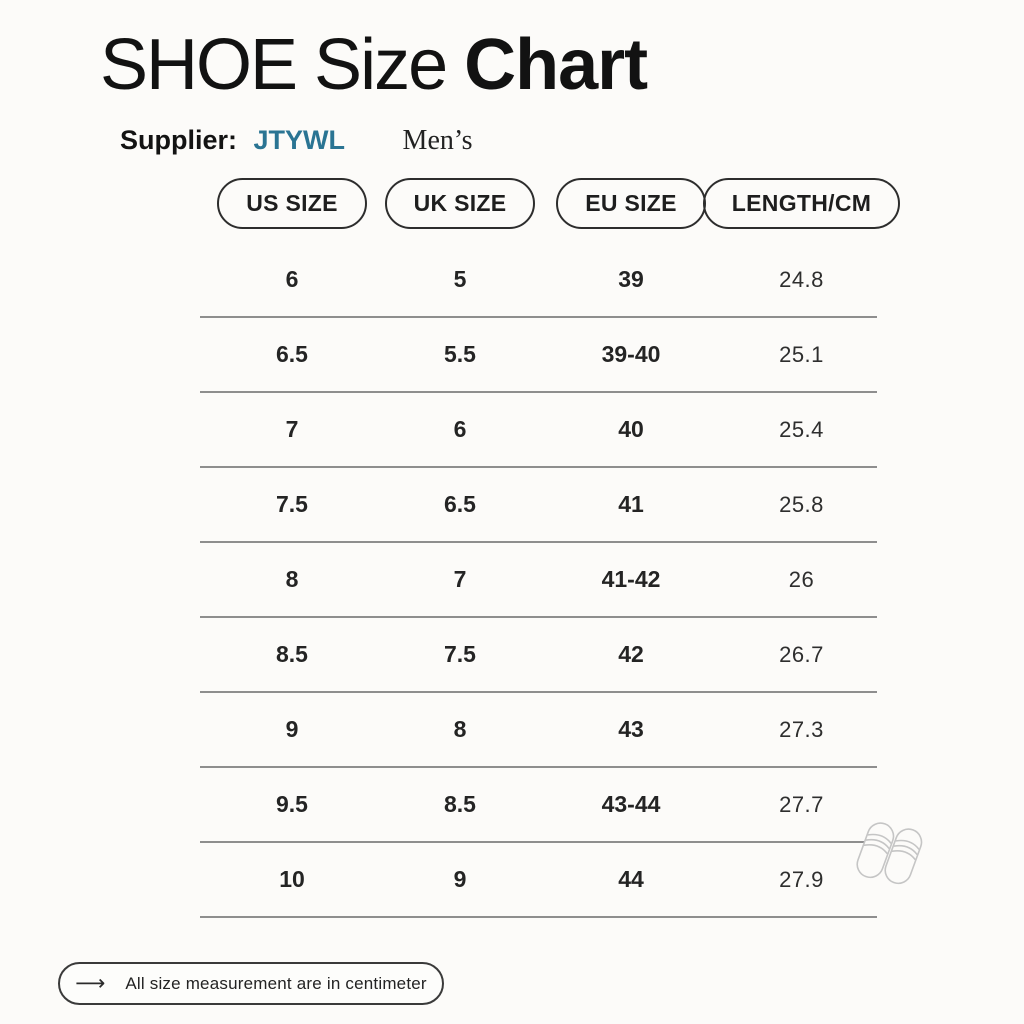  I want to click on length-cm-value: 26.7, so click(801, 654).